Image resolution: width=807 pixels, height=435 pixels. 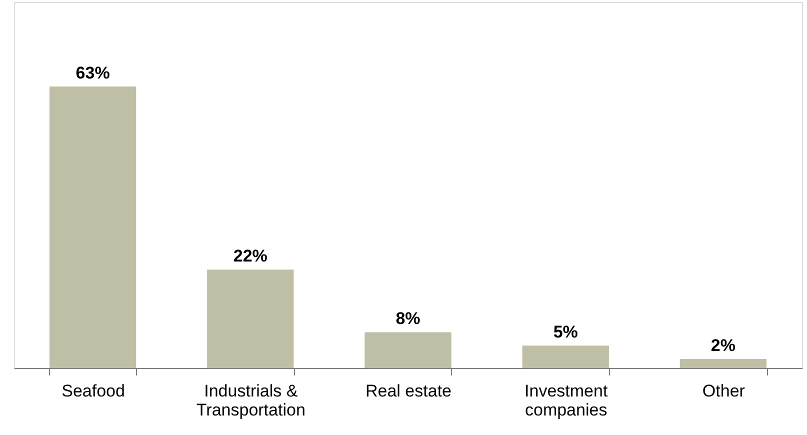 I want to click on data-label: 2%, so click(x=723, y=346).